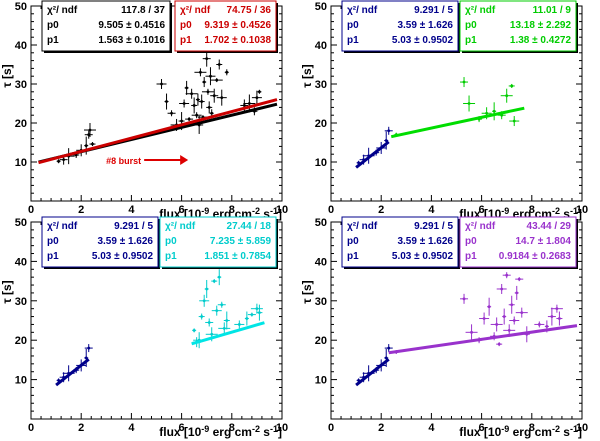 The width and height of the screenshot is (600, 441). Describe the element at coordinates (249, 226) in the screenshot. I see `stat-value: 27.44 / 18` at that location.